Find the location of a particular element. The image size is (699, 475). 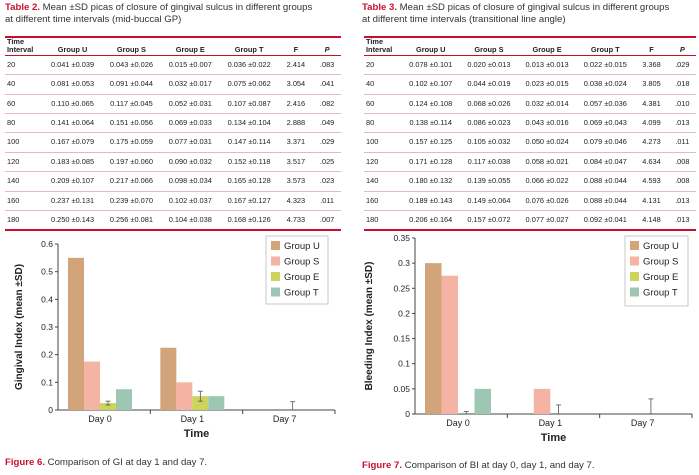

table2-header-4: Group T is located at coordinates (249, 50).